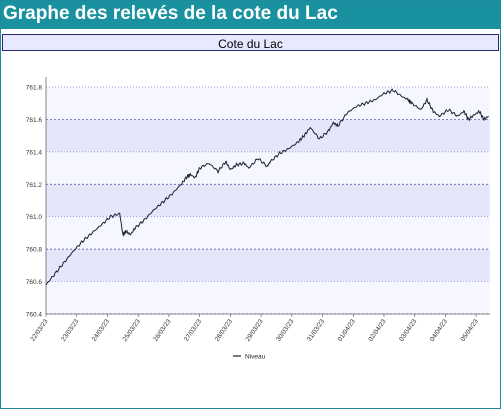 This screenshot has width=501, height=409. Describe the element at coordinates (347, 330) in the screenshot. I see `x-tick-label: 01/04/23` at that location.